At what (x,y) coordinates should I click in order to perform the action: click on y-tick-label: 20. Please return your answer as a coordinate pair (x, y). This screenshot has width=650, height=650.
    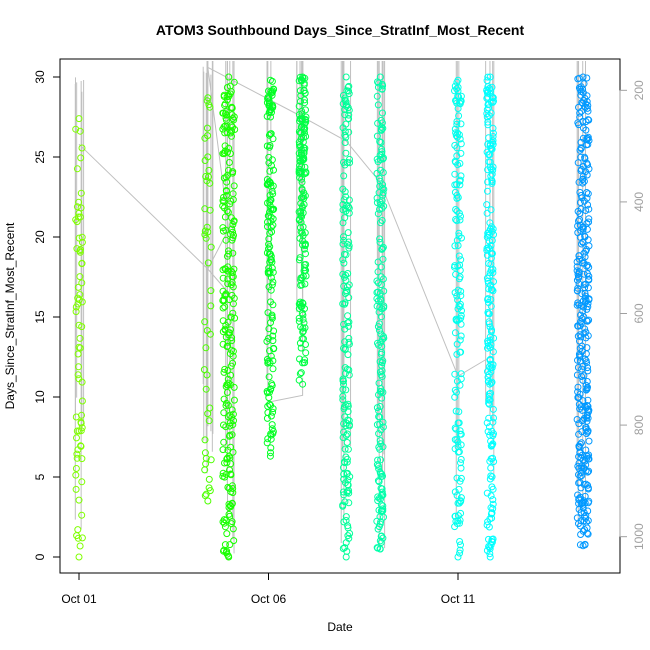
    Looking at the image, I should click on (40, 237).